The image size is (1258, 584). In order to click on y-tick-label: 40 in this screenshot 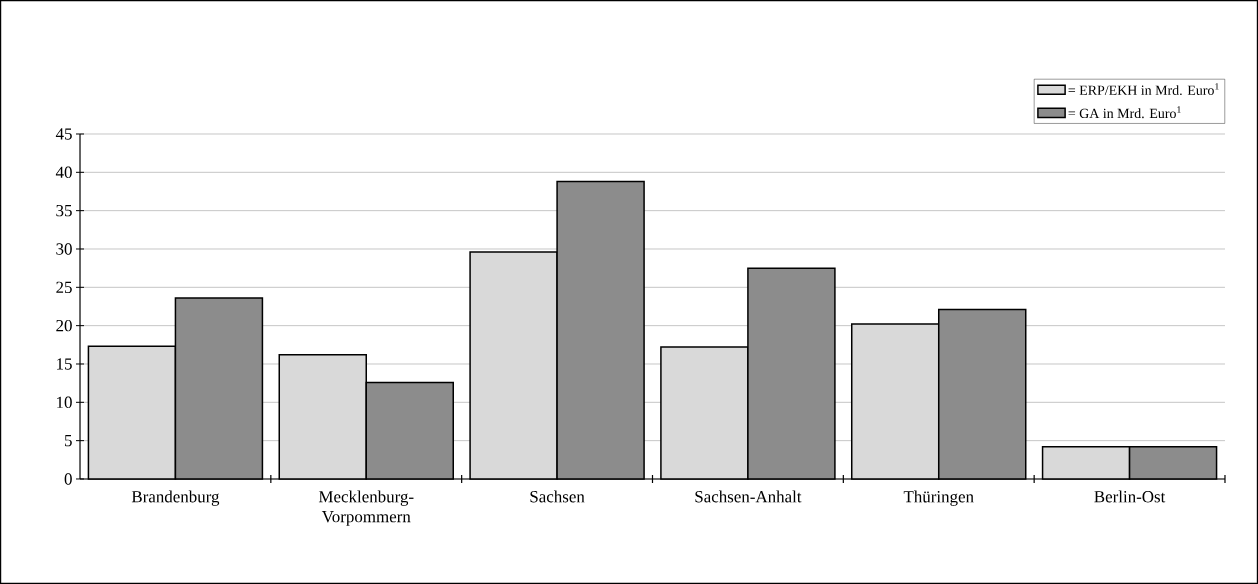, I will do `click(63, 172)`.